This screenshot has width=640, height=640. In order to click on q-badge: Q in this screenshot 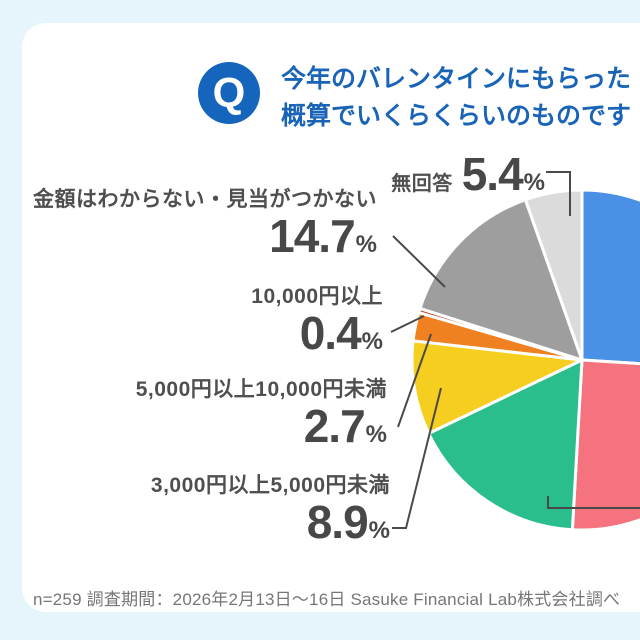, I will do `click(229, 93)`.